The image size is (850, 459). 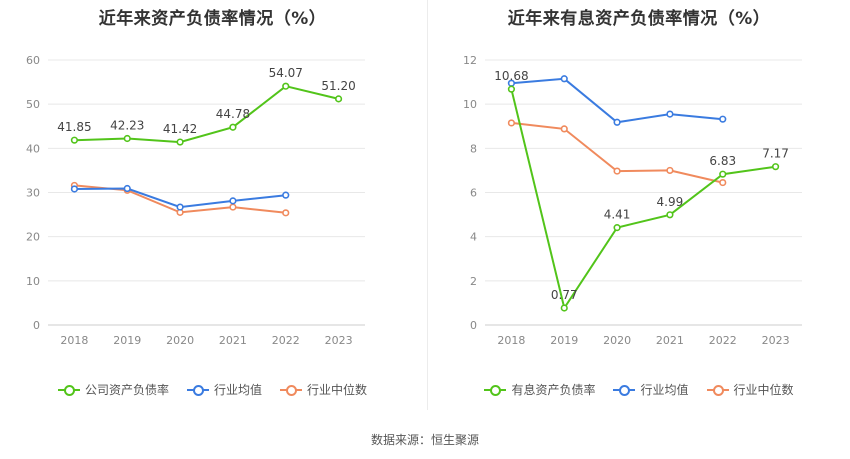 What do you see at coordinates (470, 60) in the screenshot?
I see `y-tick-label: 12` at bounding box center [470, 60].